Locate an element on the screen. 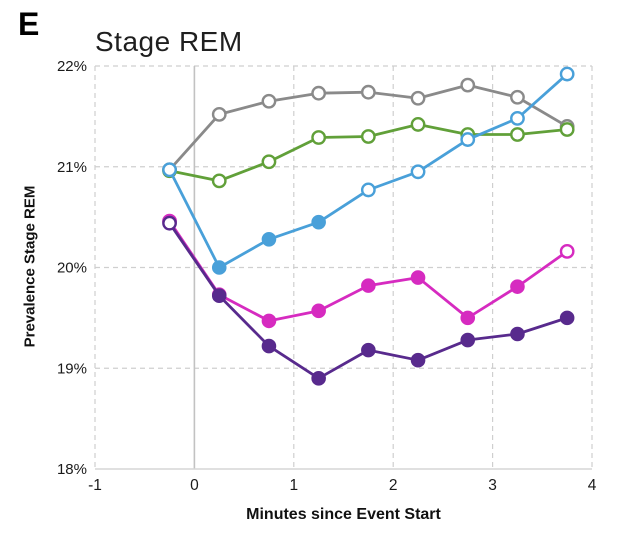  x-tick-label: 1 is located at coordinates (293, 485).